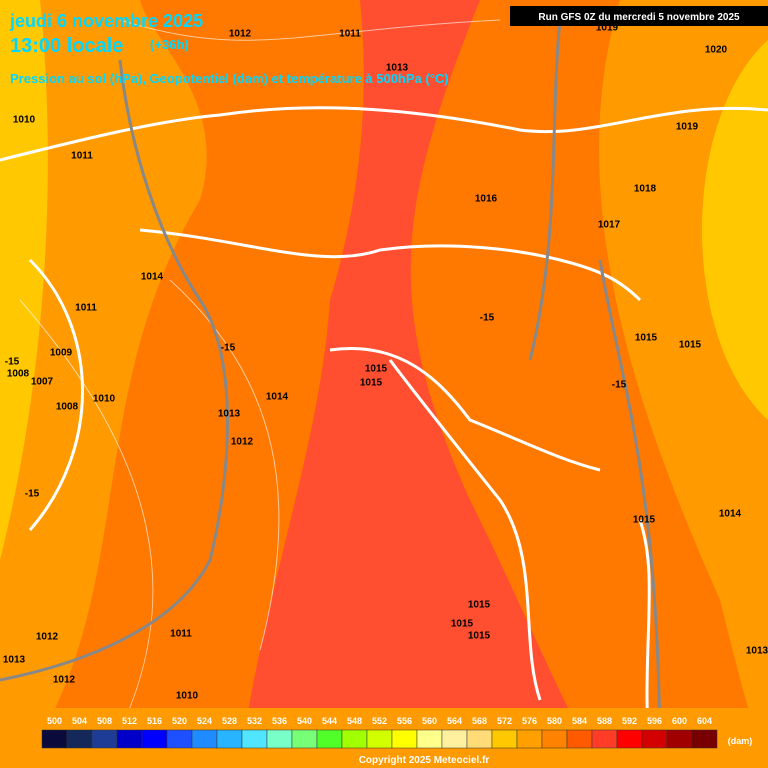 This screenshot has height=768, width=768. Describe the element at coordinates (704, 721) in the screenshot. I see `legend-label: 604` at that location.